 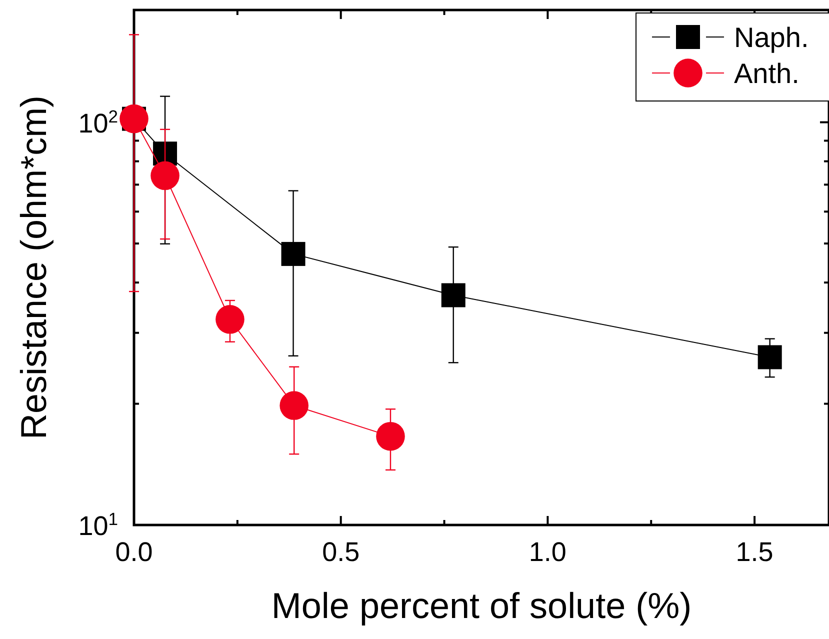 What do you see at coordinates (547, 552) in the screenshot?
I see `x-tick-label: 1.0` at bounding box center [547, 552].